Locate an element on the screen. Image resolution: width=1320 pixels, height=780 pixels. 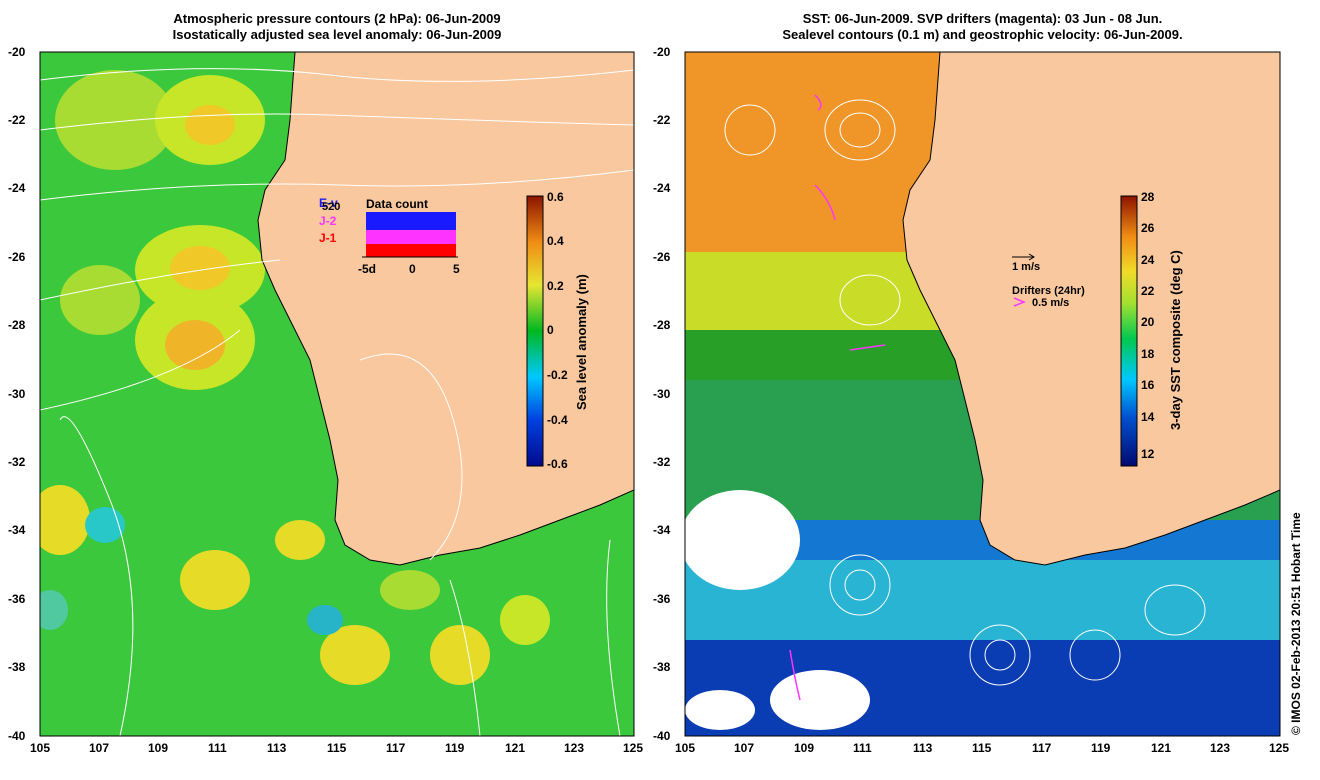
data-count-legend-envisat: E-v is located at coordinates (328, 203).